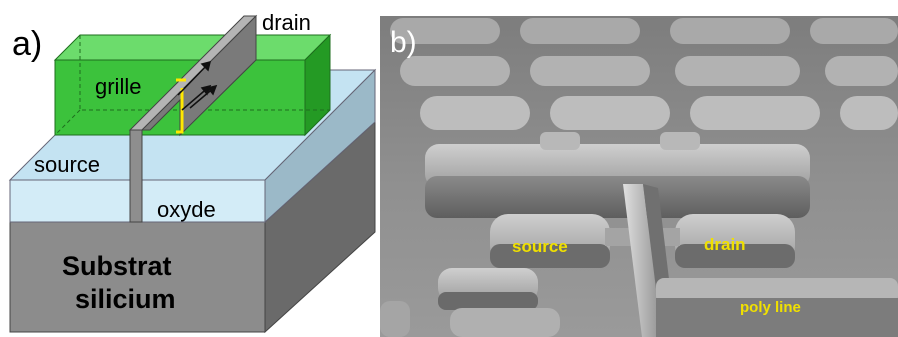 Image resolution: width=898 pixels, height=337 pixels. I want to click on channel-line, so click(180, 111).